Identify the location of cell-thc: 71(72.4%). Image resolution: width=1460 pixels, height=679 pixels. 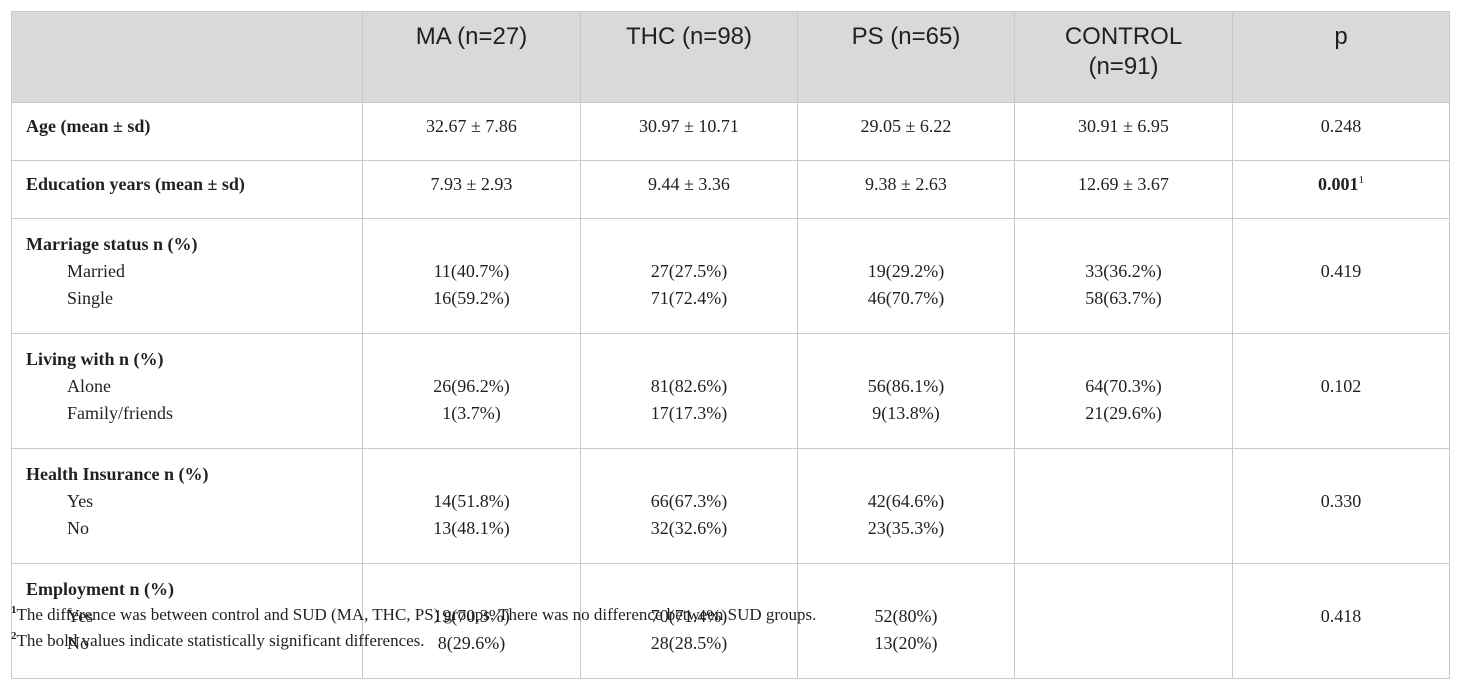
(689, 298).